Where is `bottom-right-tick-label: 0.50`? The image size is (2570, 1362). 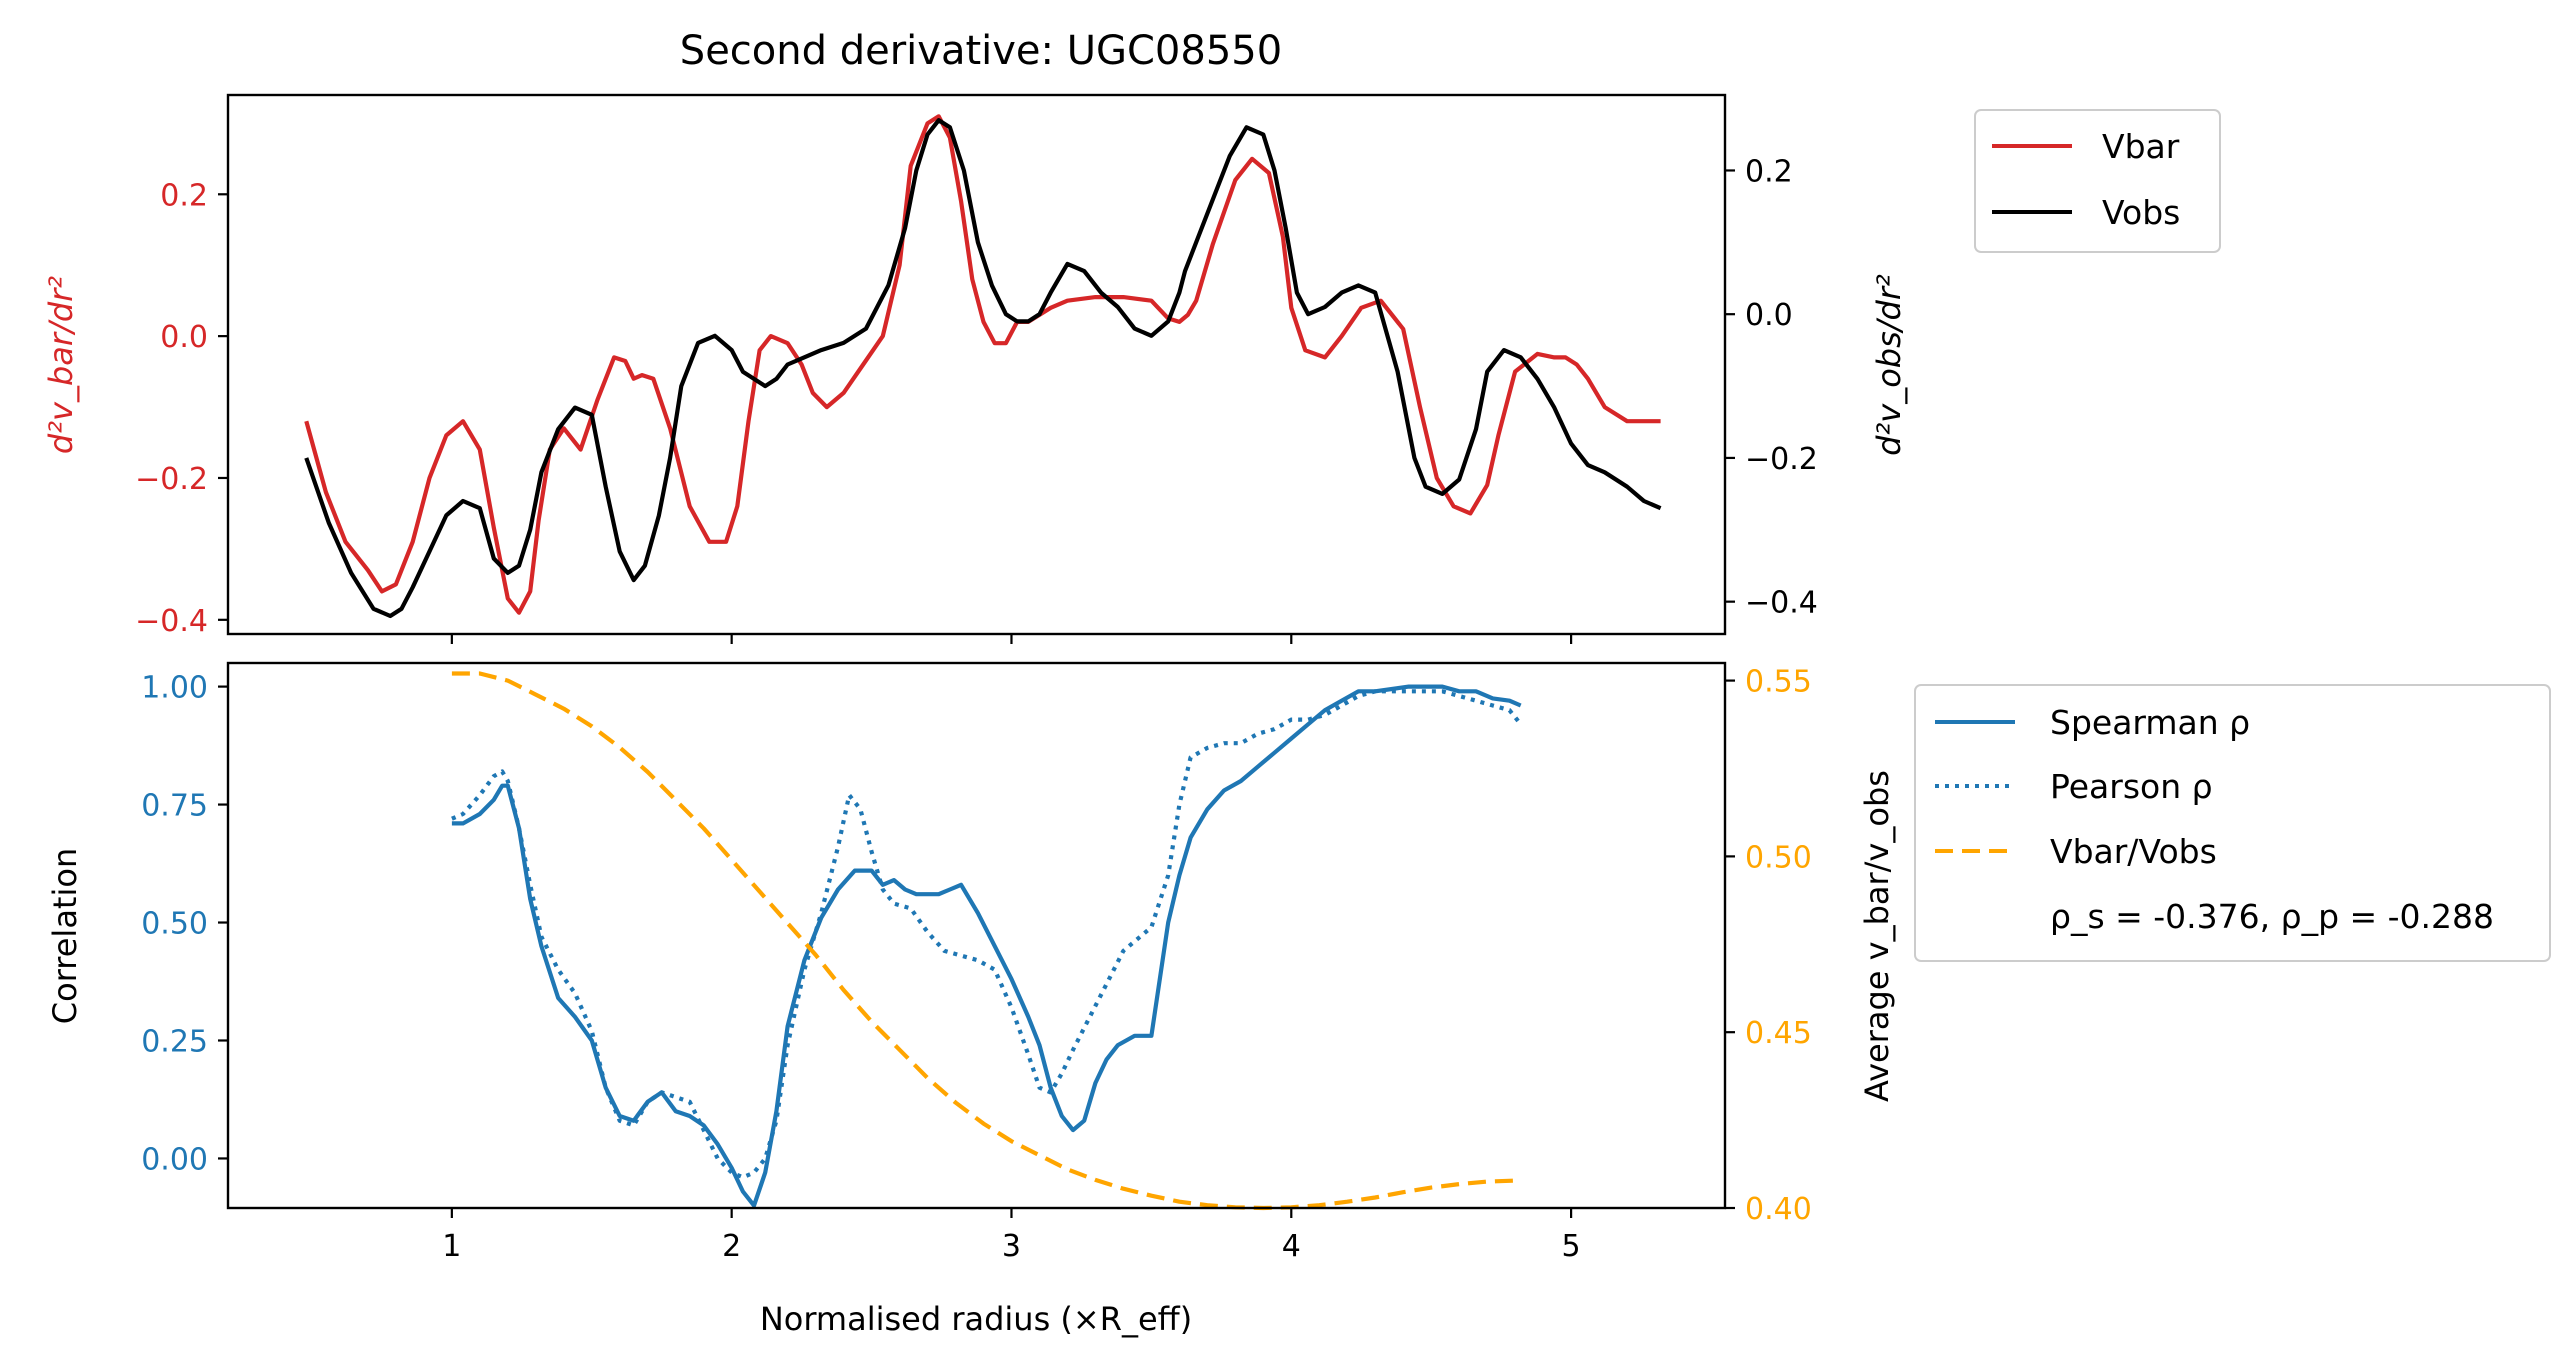 bottom-right-tick-label: 0.50 is located at coordinates (1778, 857).